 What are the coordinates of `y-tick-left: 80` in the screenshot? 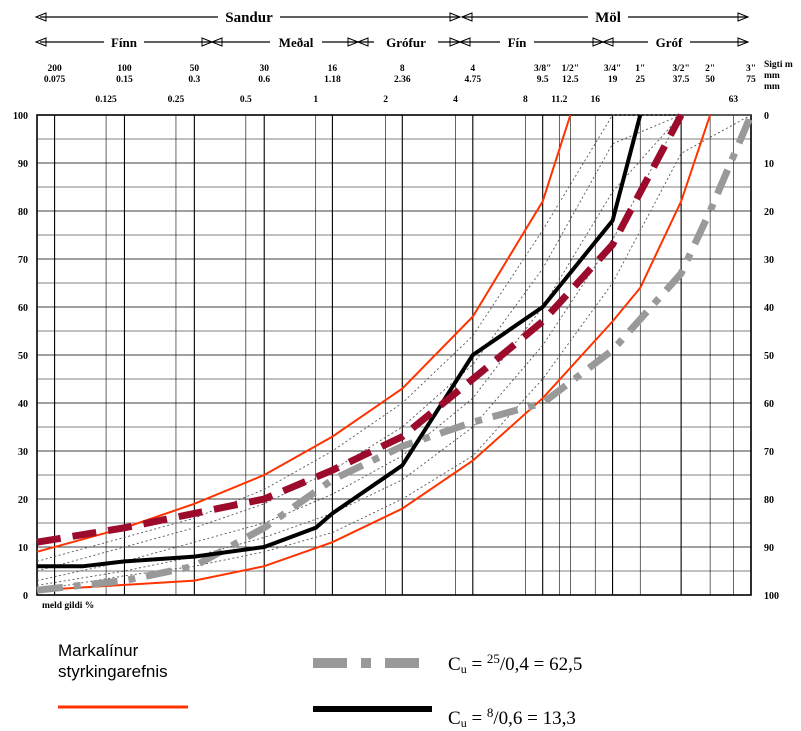 It's located at (23, 212).